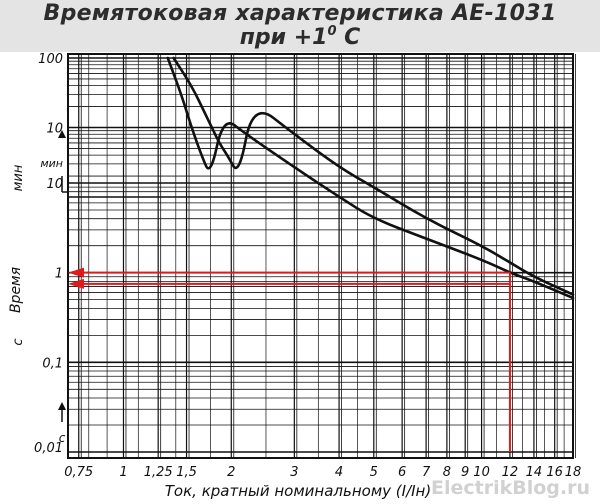 The height and width of the screenshot is (504, 600). I want to click on y-axis-title: Время, so click(16, 290).